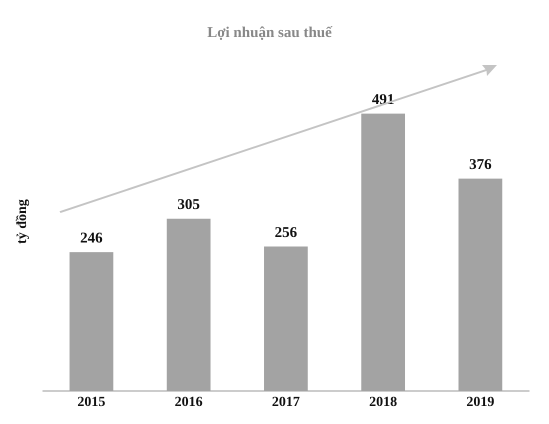 The height and width of the screenshot is (424, 549). Describe the element at coordinates (91, 402) in the screenshot. I see `x-tick-label: 2015` at that location.